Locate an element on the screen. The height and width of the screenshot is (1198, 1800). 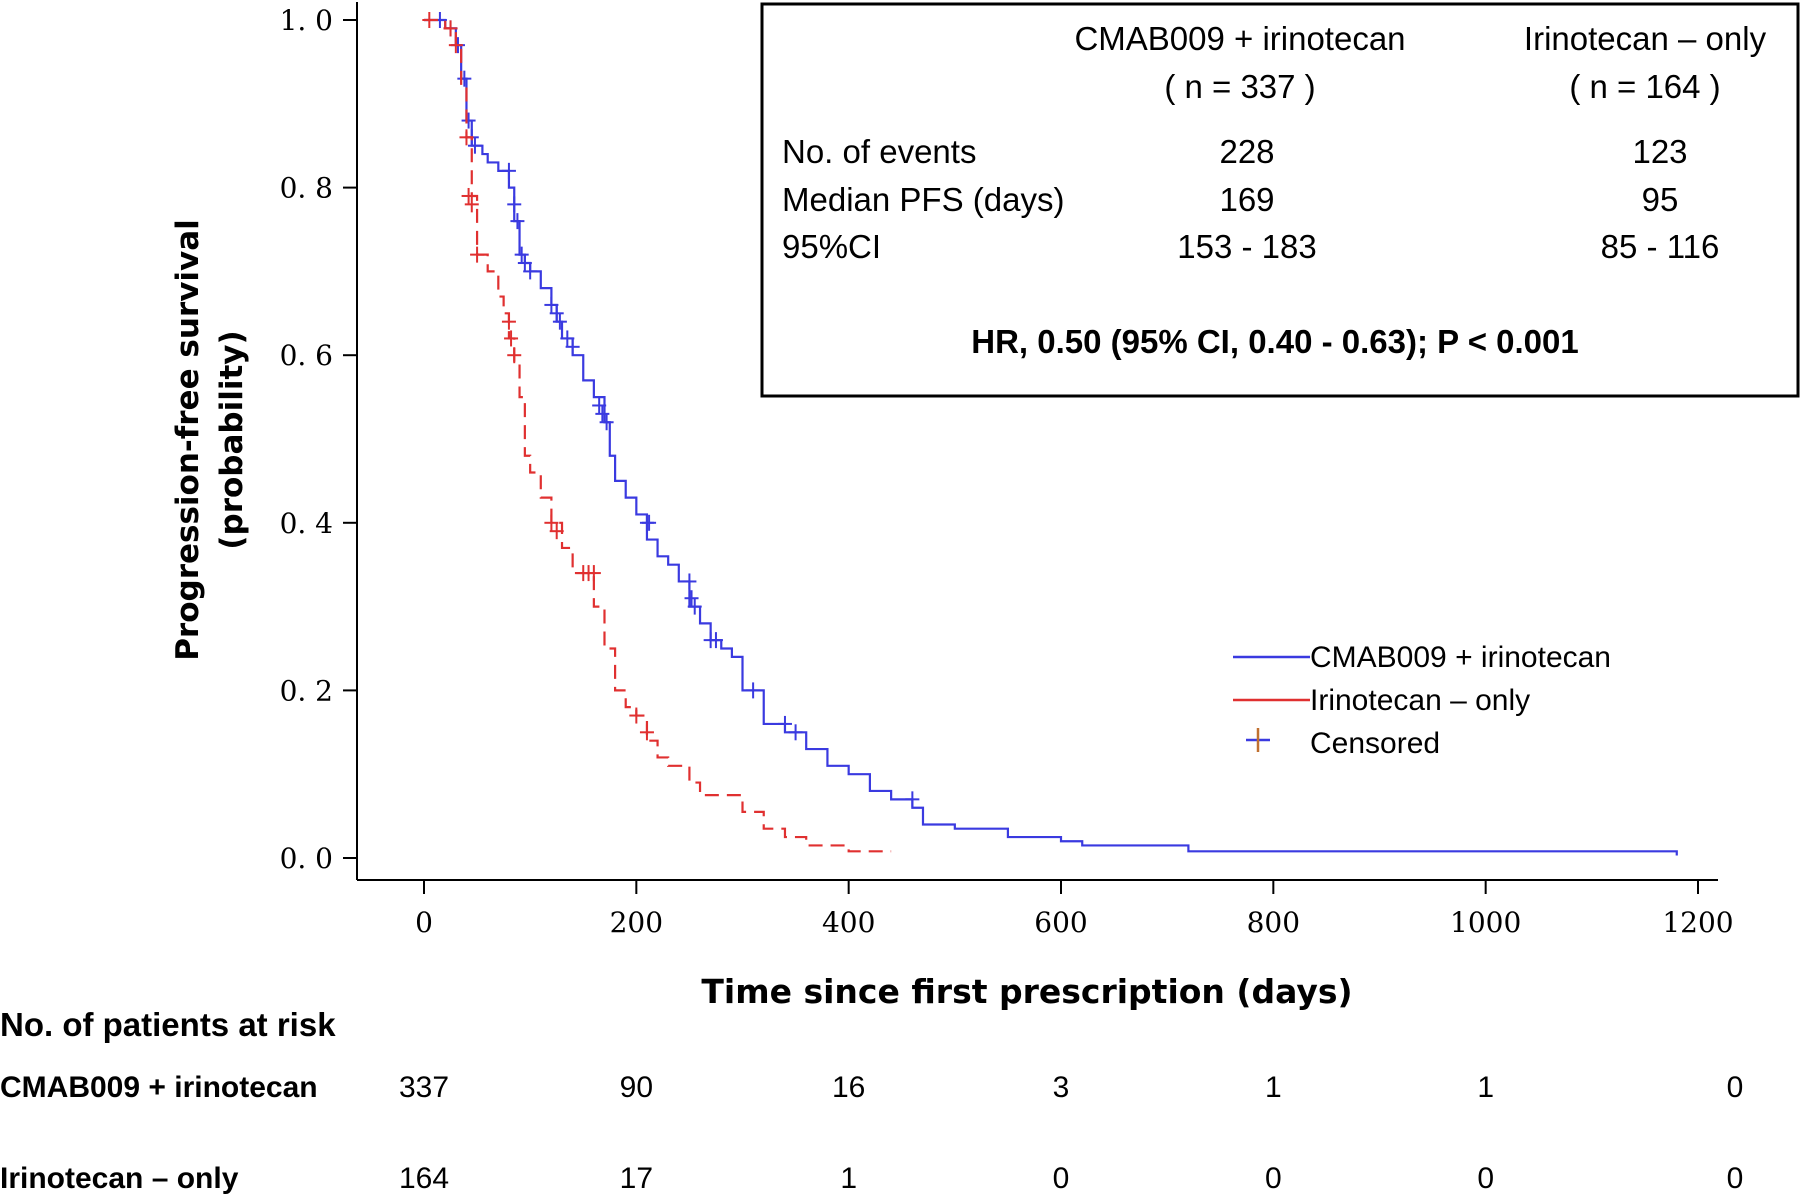
y-tick-label: 0. 6 is located at coordinates (306, 355).